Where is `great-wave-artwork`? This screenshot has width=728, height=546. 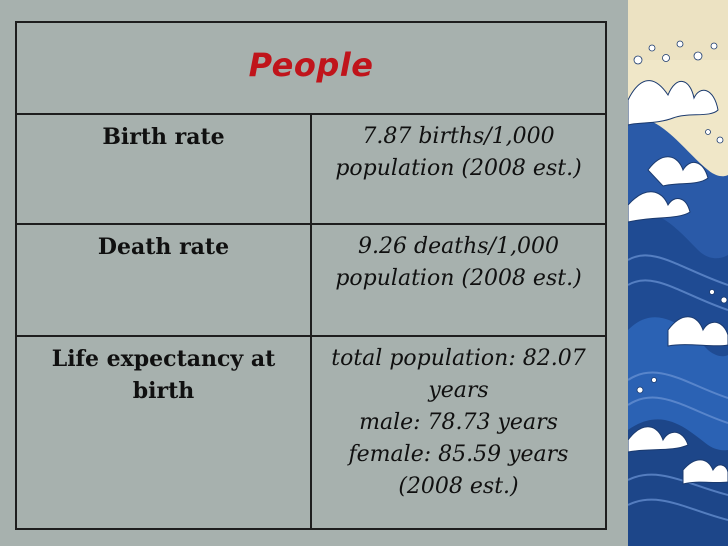 great-wave-artwork is located at coordinates (678, 273).